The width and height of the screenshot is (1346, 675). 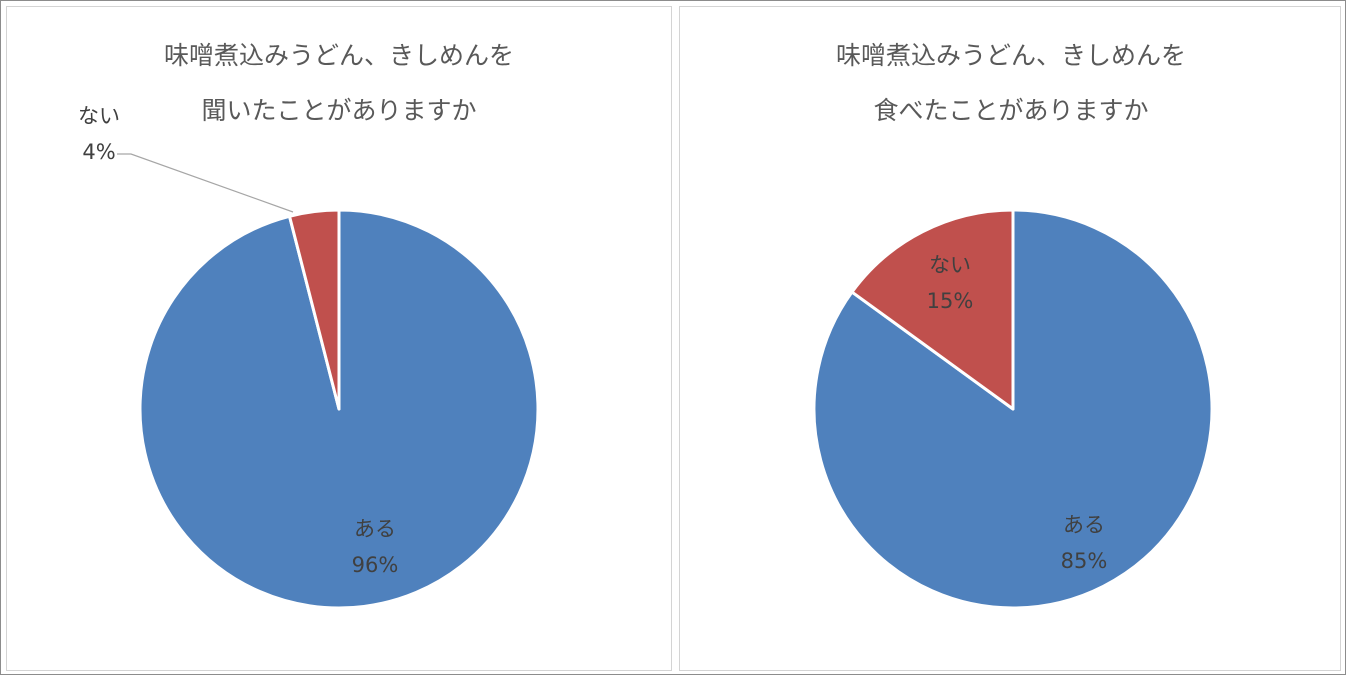 What do you see at coordinates (375, 565) in the screenshot?
I see `slice-percent-aru: 96%` at bounding box center [375, 565].